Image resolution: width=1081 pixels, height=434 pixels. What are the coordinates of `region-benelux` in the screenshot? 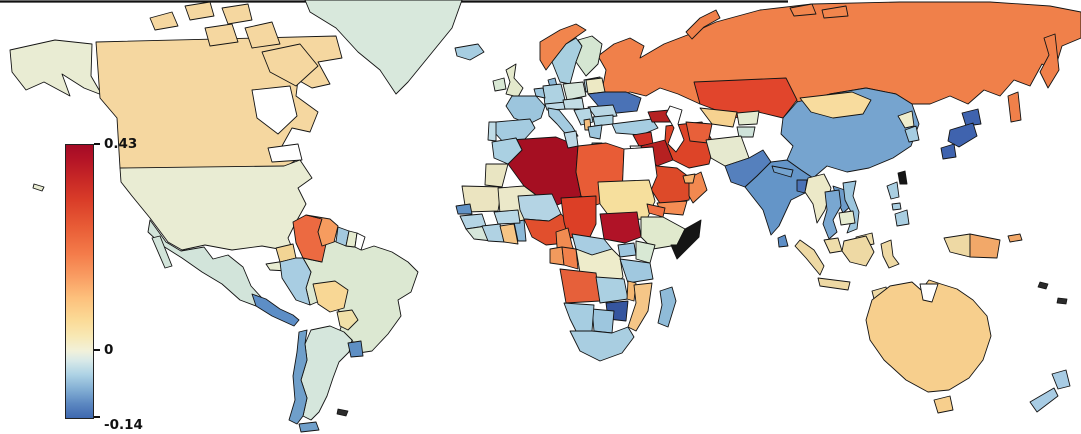 It's located at (539, 93).